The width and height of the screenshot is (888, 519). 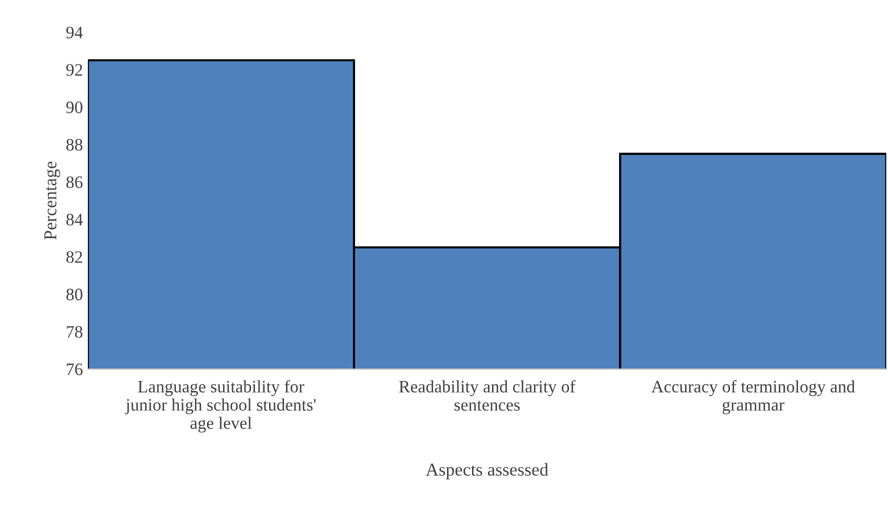 I want to click on x-tick-label: Language suitability for junior high school students' age level, so click(x=220, y=406).